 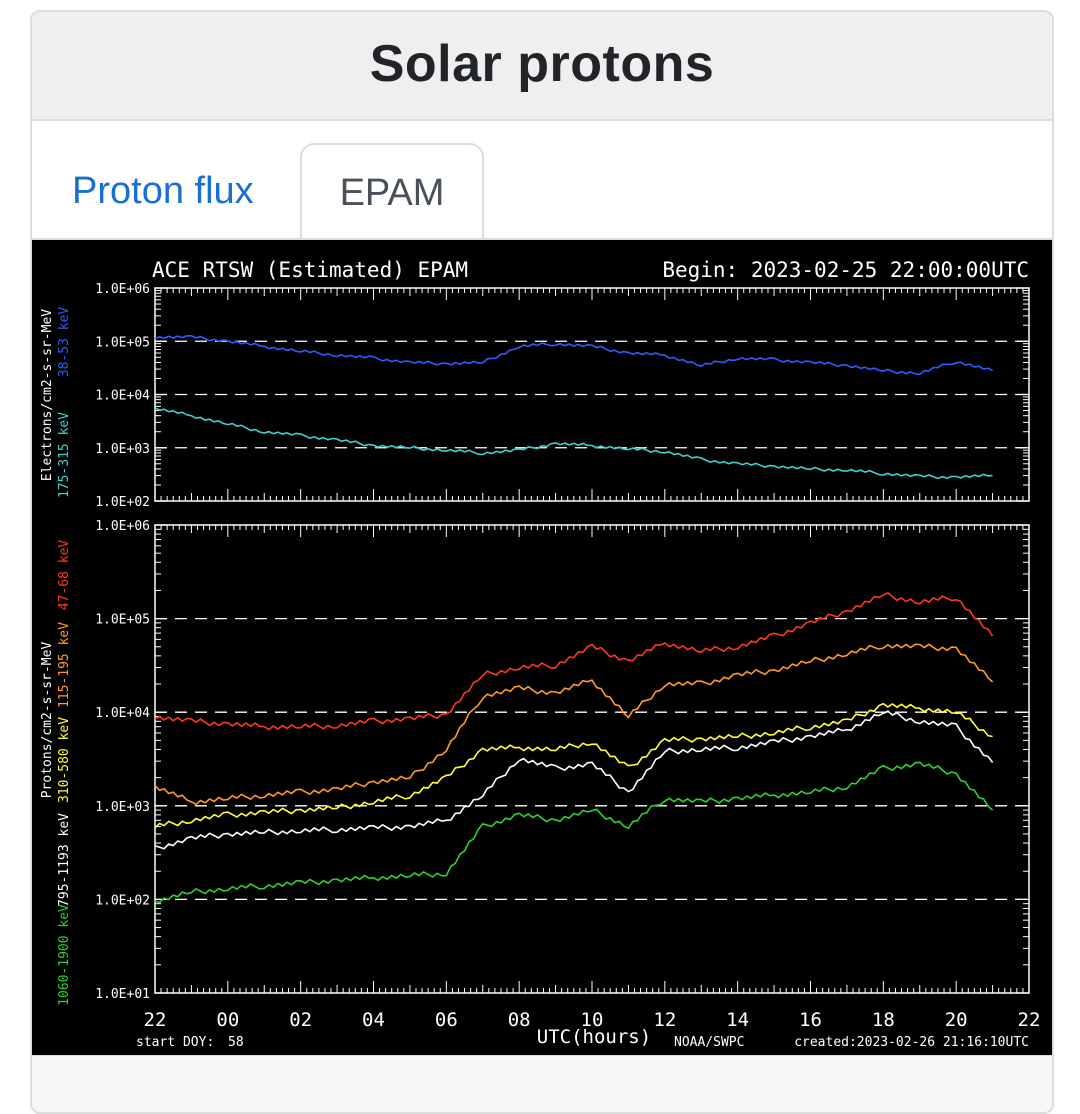 I want to click on prot-xtick-label-0: 22, so click(x=155, y=1020).